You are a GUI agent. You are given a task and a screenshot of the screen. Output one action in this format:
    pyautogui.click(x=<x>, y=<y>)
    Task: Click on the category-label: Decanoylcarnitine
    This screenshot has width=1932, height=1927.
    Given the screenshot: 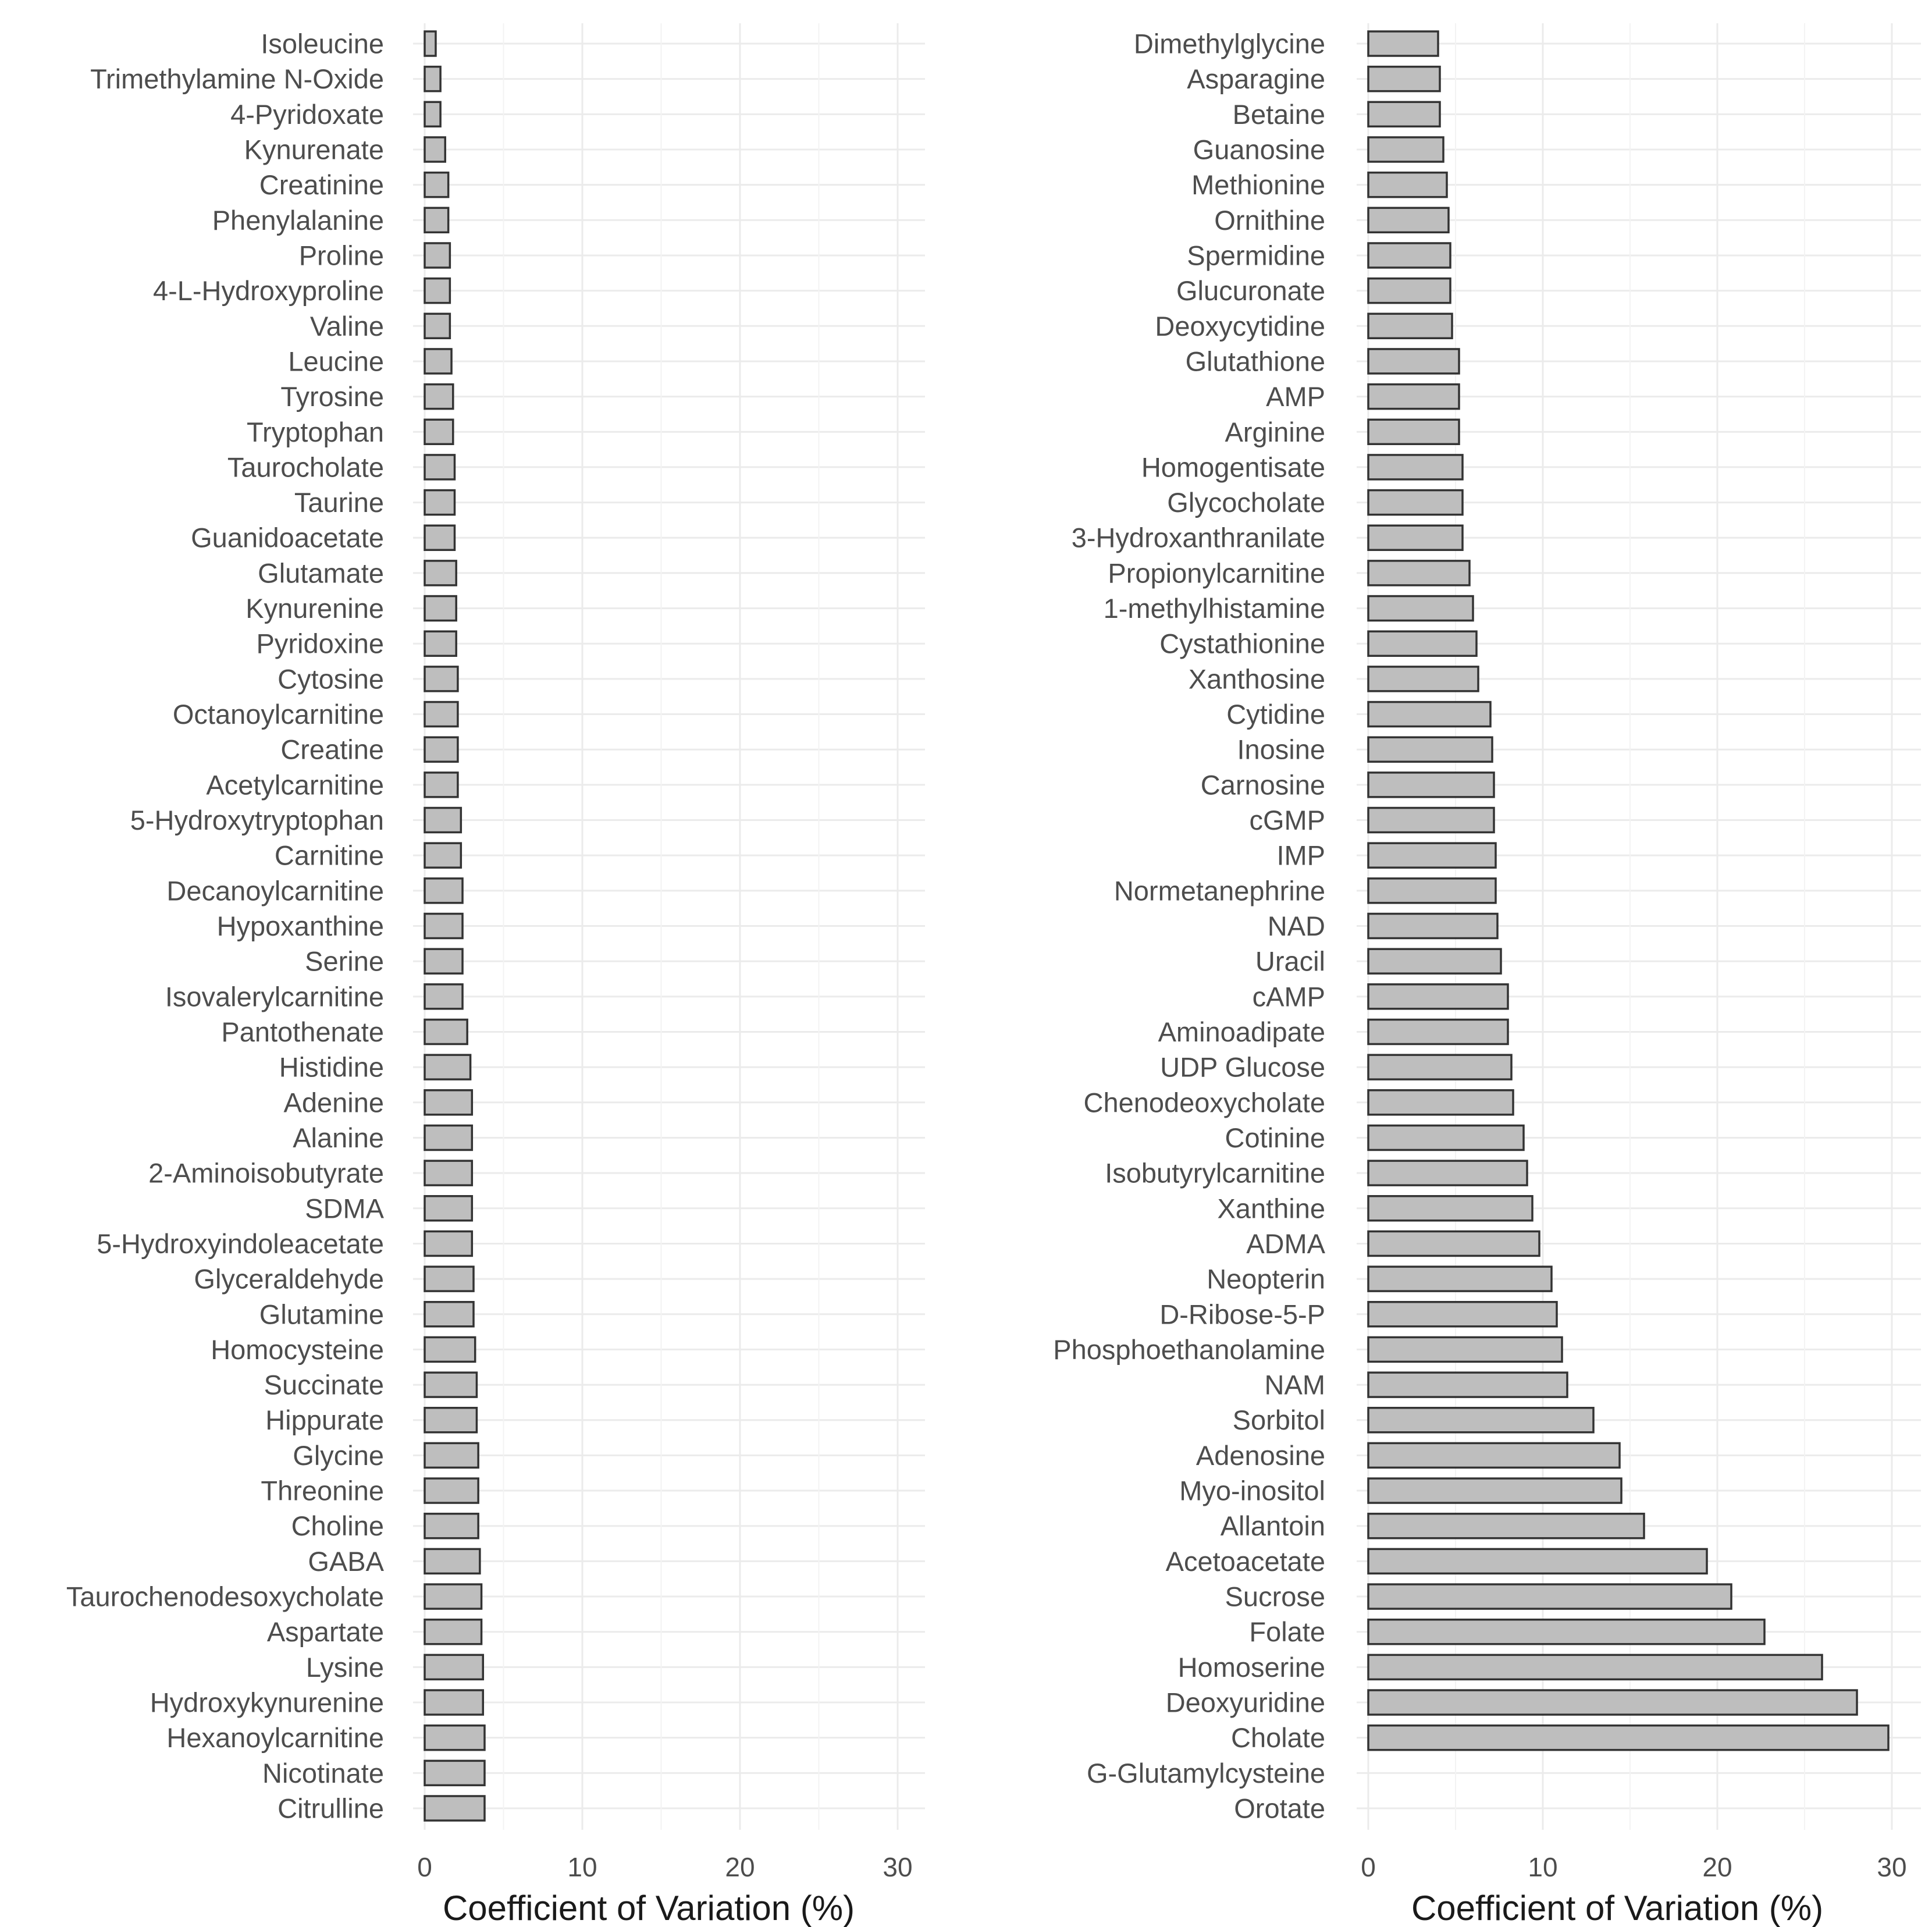 What is the action you would take?
    pyautogui.click(x=275, y=890)
    